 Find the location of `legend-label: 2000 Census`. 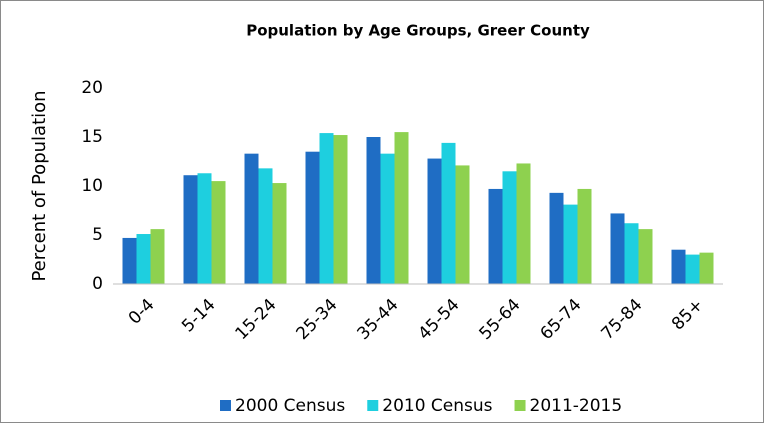

legend-label: 2000 Census is located at coordinates (290, 406).